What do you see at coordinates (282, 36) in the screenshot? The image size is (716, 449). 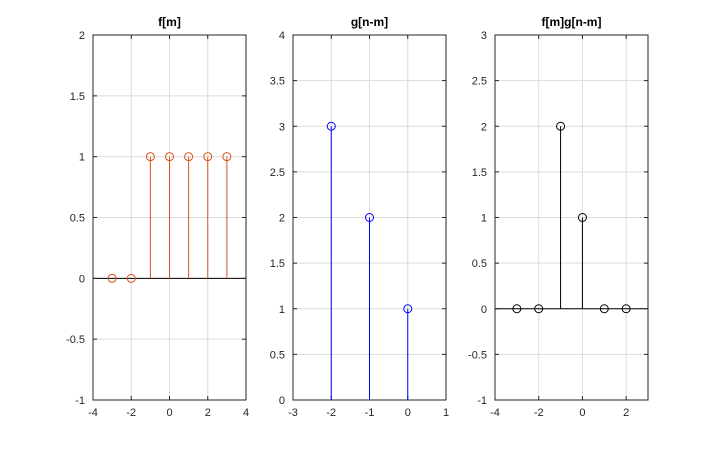 I see `y-tick-label: 4` at bounding box center [282, 36].